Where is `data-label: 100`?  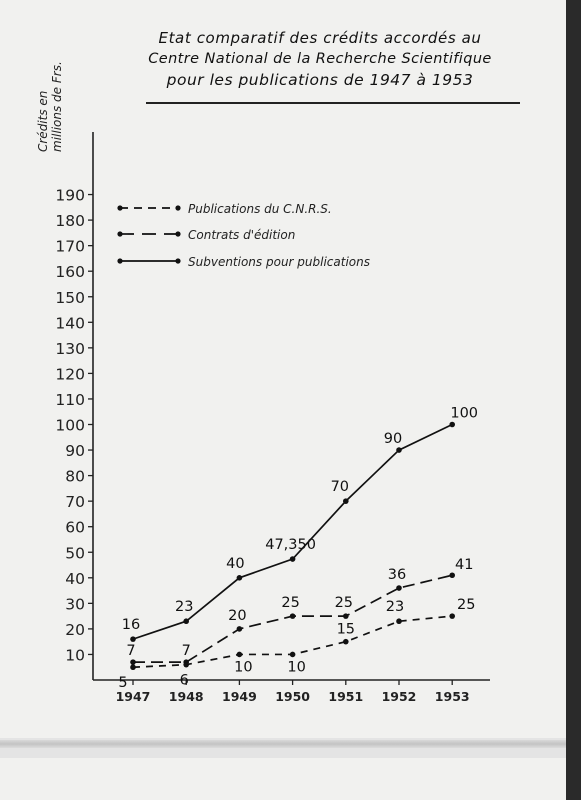
data-label: 100 is located at coordinates (464, 414).